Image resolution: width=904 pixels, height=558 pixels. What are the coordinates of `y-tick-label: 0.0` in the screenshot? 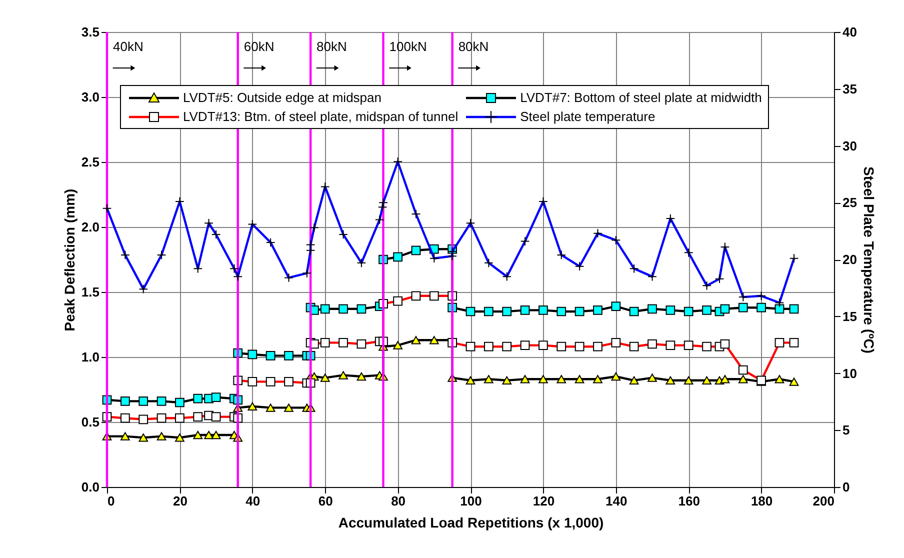 It's located at (90, 487).